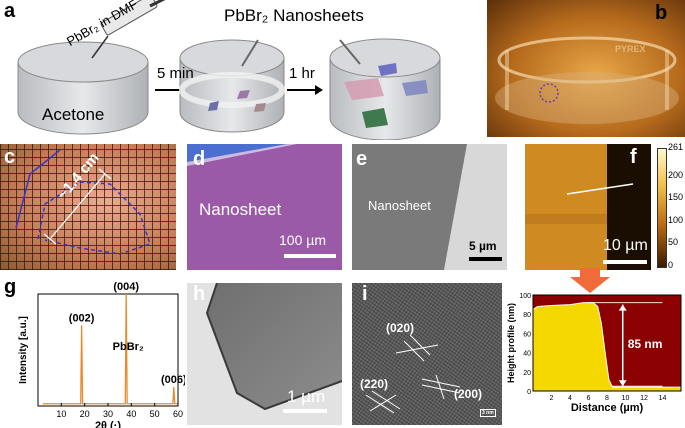 This screenshot has height=428, width=685. Describe the element at coordinates (362, 159) in the screenshot. I see `panel-label-e: e` at that location.